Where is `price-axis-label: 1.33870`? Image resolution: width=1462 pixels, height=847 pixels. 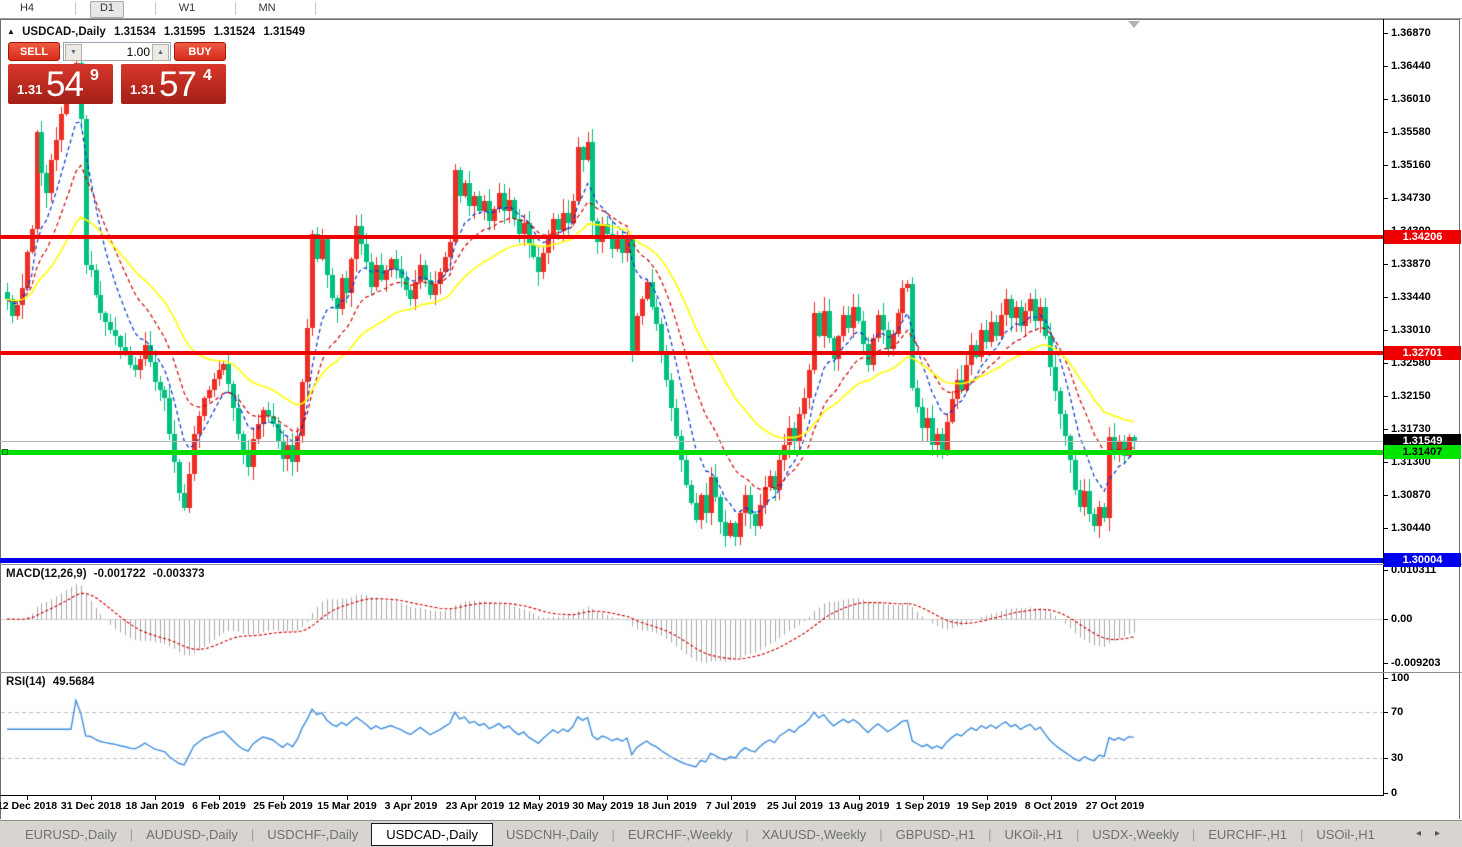 price-axis-label: 1.33870 is located at coordinates (1411, 264).